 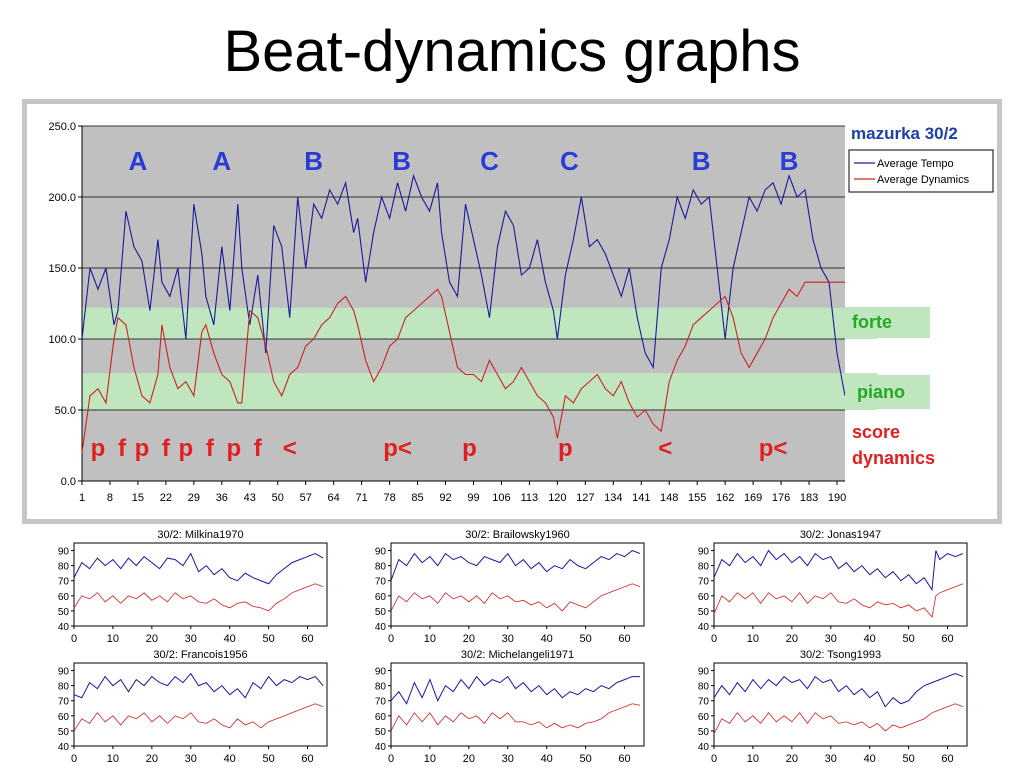 What do you see at coordinates (389, 498) in the screenshot?
I see `x-tick-label: 78` at bounding box center [389, 498].